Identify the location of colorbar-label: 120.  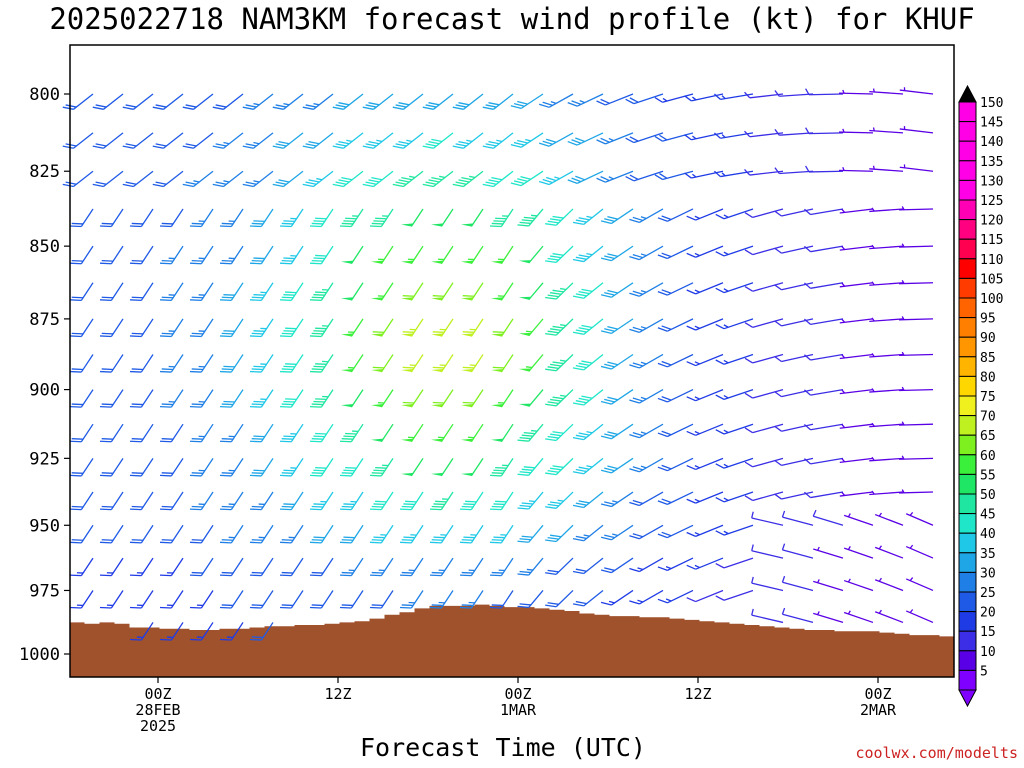
(991, 221).